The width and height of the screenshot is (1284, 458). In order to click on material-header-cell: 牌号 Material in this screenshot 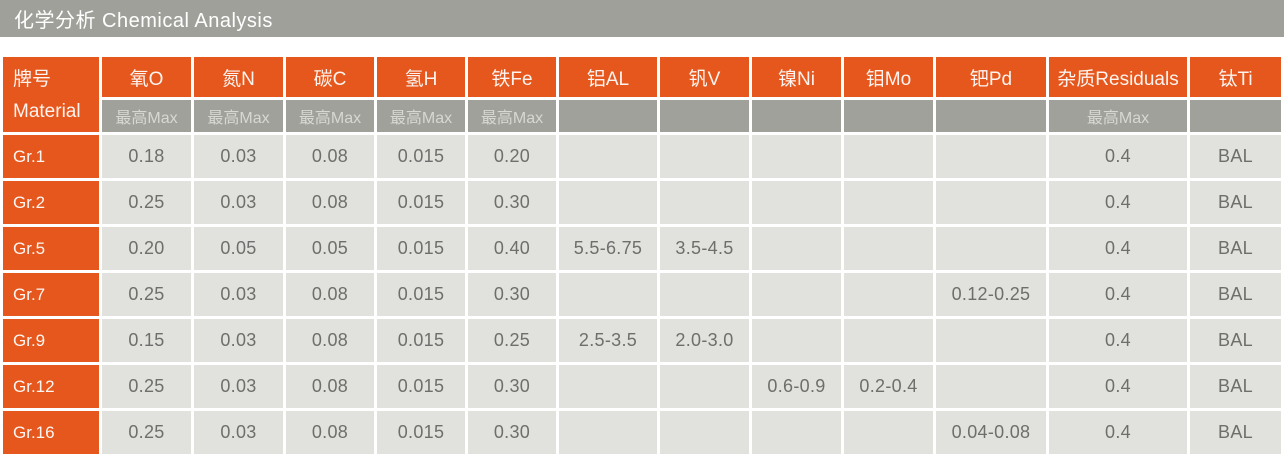, I will do `click(51, 94)`.